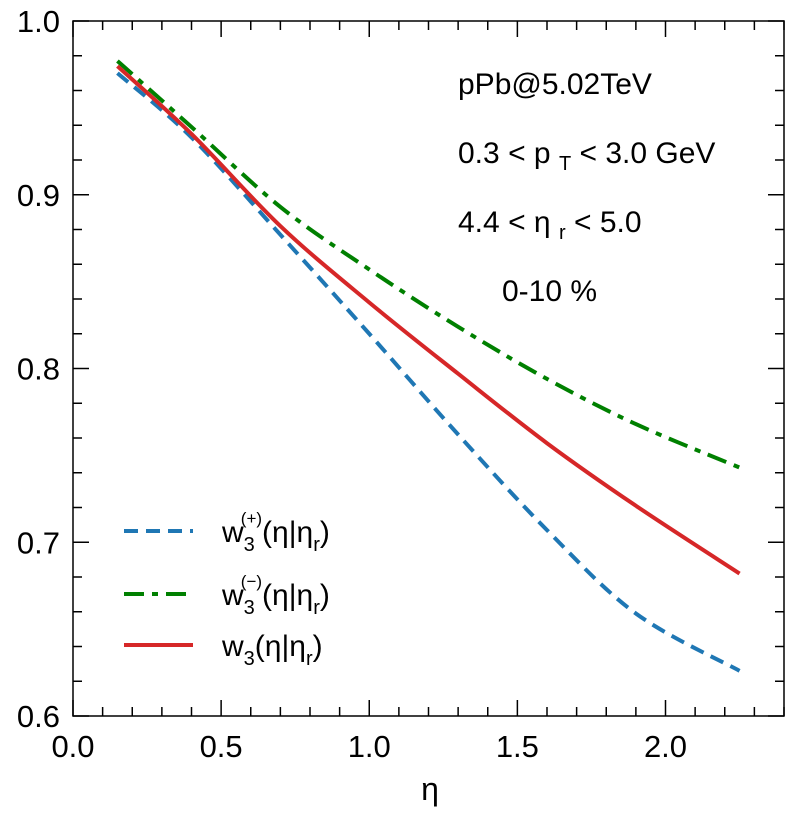  Describe the element at coordinates (621, 222) in the screenshot. I see `eta-hi: 5.0` at that location.